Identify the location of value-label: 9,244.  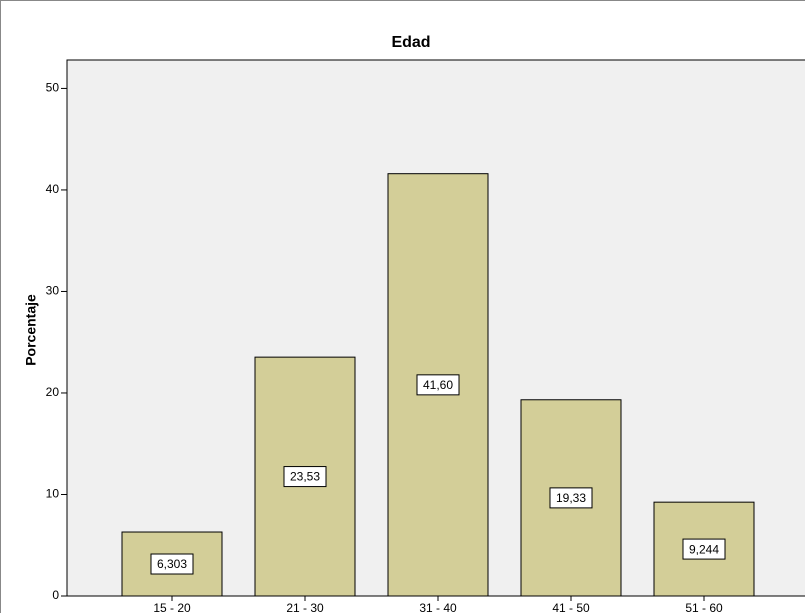
(704, 549).